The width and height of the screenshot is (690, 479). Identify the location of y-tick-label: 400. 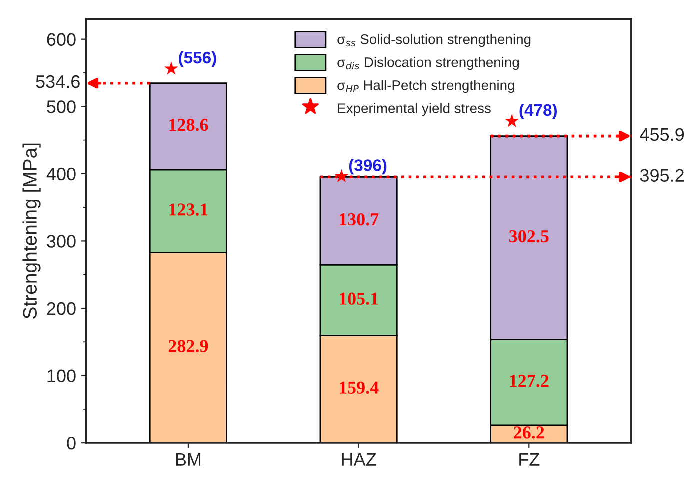
(61, 174).